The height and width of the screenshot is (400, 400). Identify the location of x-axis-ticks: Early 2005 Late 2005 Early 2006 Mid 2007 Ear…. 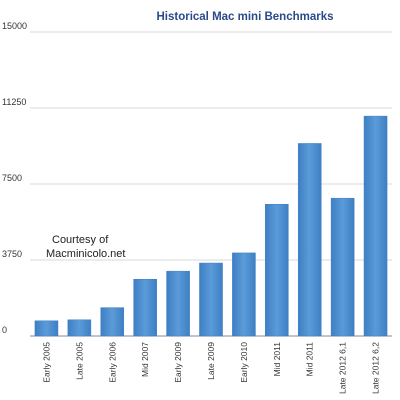
(210, 368).